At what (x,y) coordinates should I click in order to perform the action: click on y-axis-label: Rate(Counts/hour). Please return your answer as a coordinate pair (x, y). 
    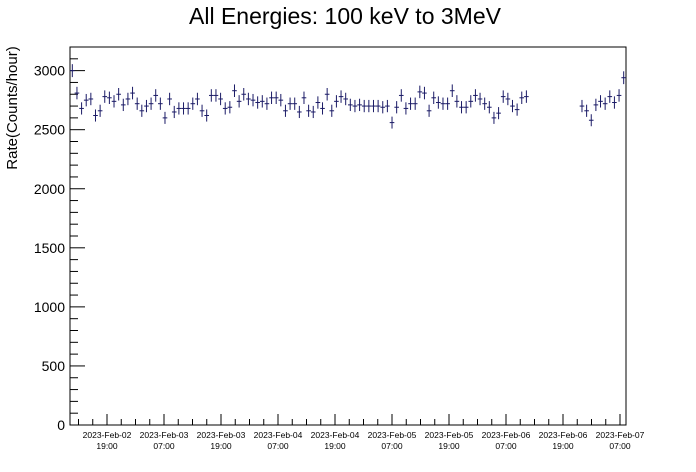
    Looking at the image, I should click on (12, 107).